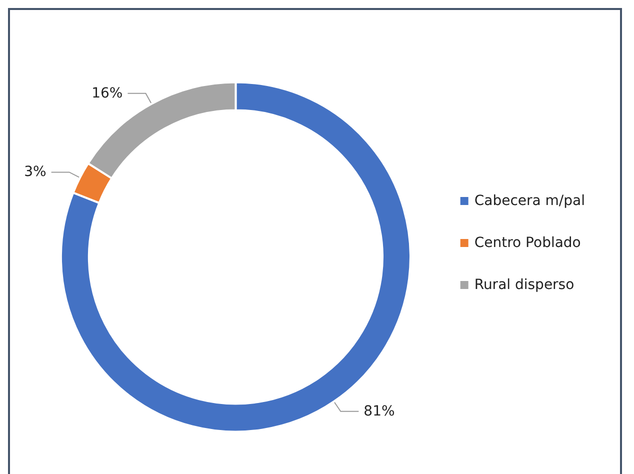 This screenshot has width=634, height=474. What do you see at coordinates (527, 243) in the screenshot?
I see `legend-label: Centro Poblado` at bounding box center [527, 243].